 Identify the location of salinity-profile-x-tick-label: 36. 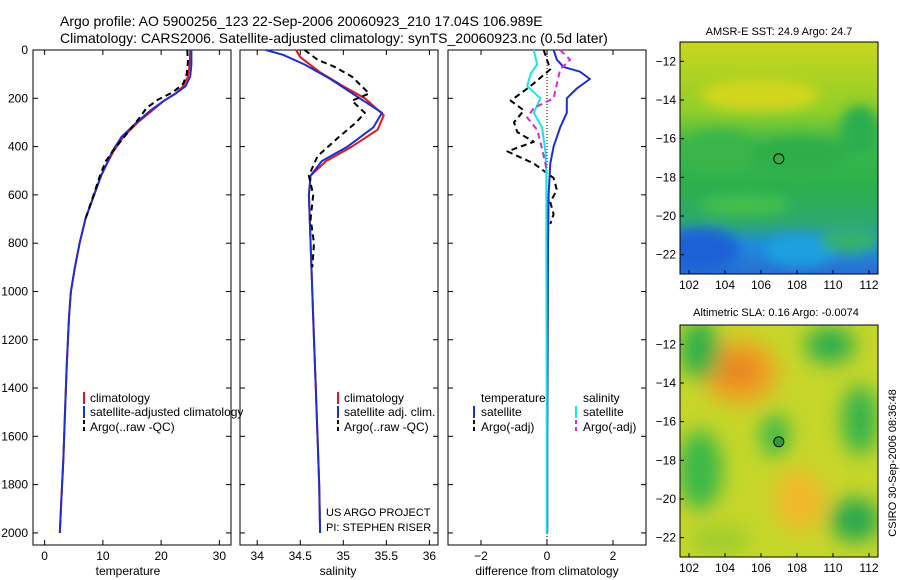
(430, 556).